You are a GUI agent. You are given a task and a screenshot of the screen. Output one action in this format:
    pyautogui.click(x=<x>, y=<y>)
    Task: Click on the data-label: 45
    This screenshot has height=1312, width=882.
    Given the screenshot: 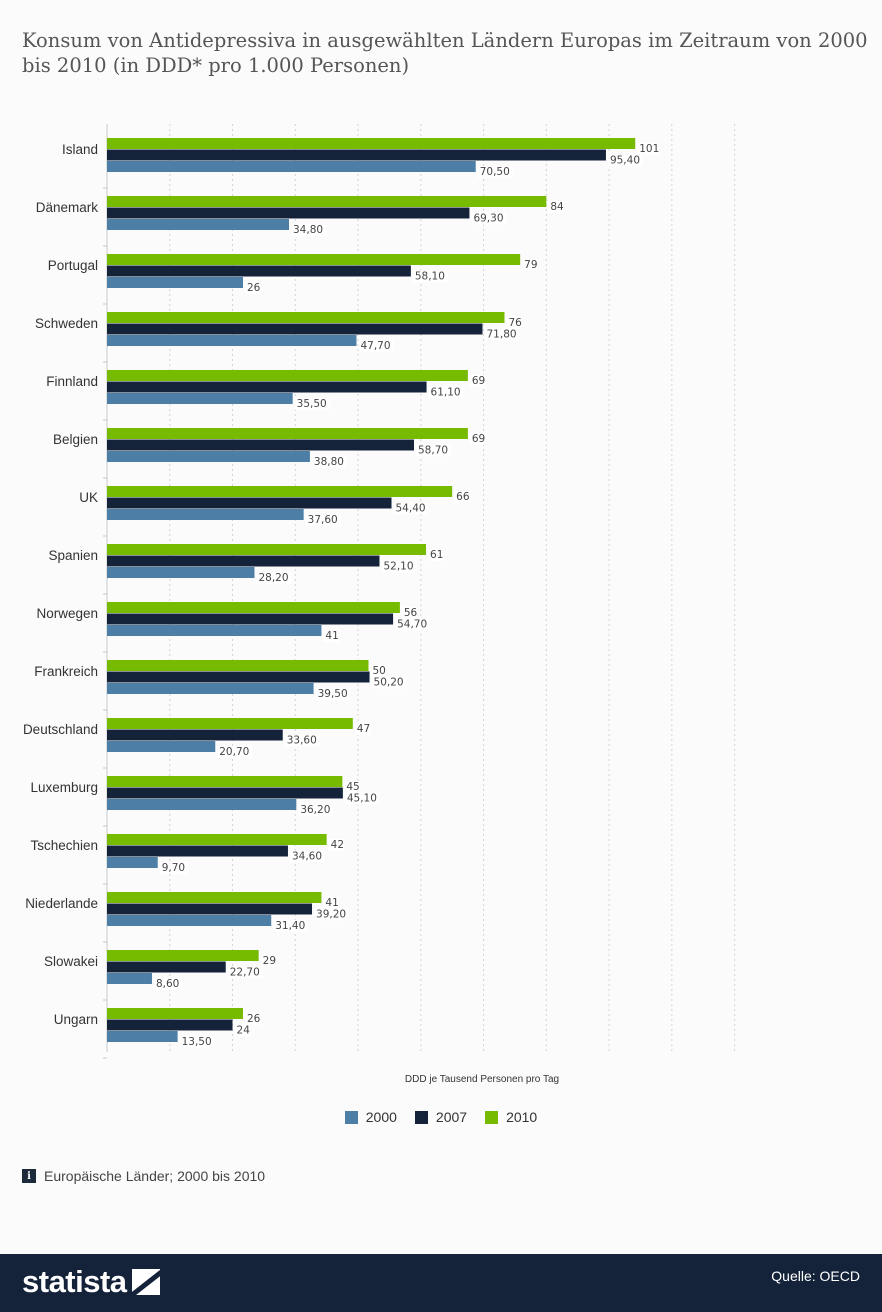 What is the action you would take?
    pyautogui.click(x=352, y=787)
    